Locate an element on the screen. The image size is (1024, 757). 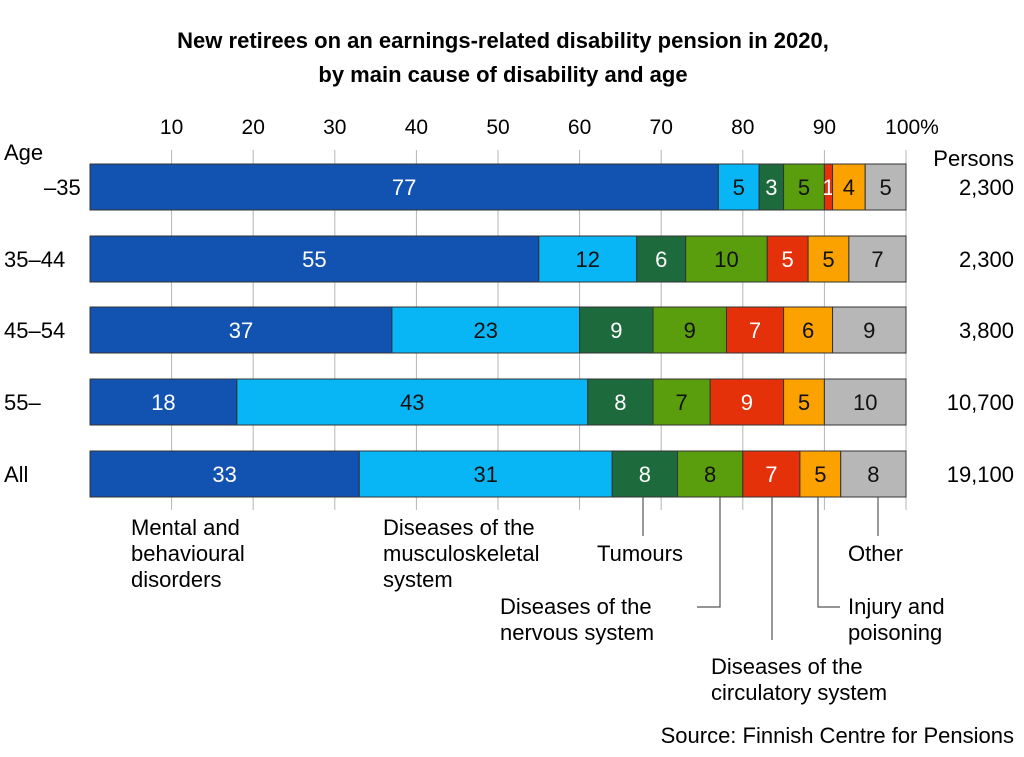
legend-label-other: Other is located at coordinates (875, 553).